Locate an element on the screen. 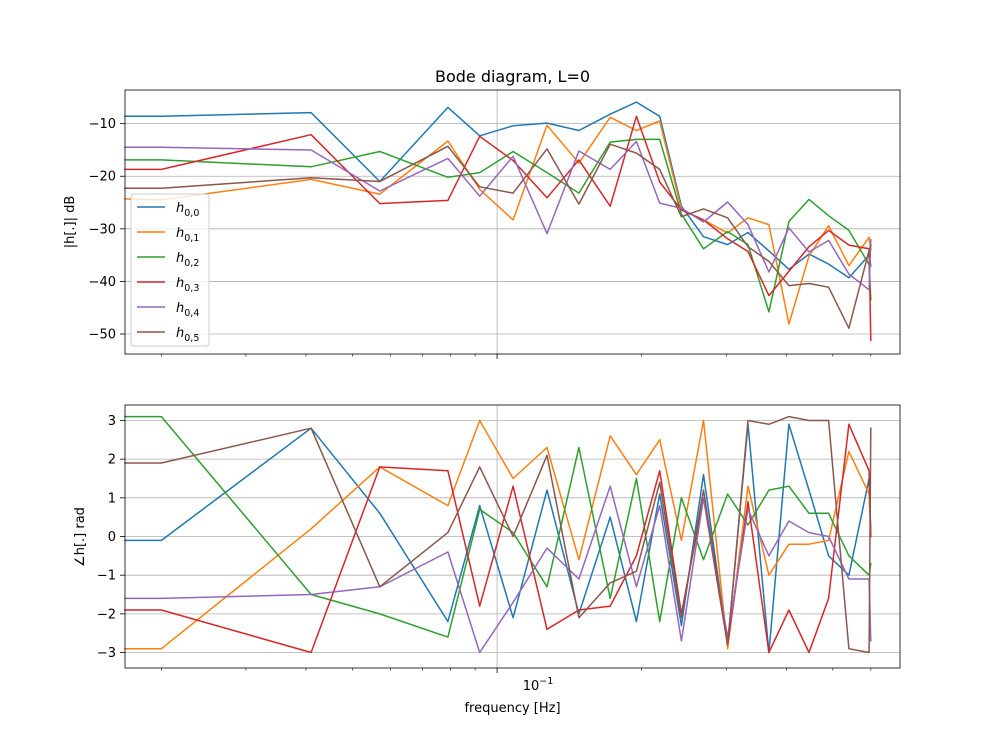 This screenshot has height=750, width=1000. legend-label-2: h0,2 is located at coordinates (187, 260).